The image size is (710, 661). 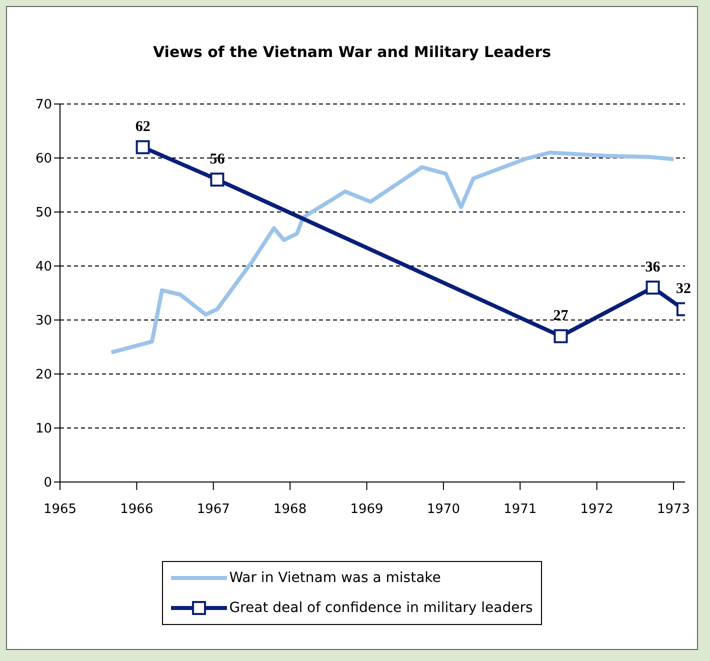 I want to click on x-tick-label: 1969, so click(x=367, y=510).